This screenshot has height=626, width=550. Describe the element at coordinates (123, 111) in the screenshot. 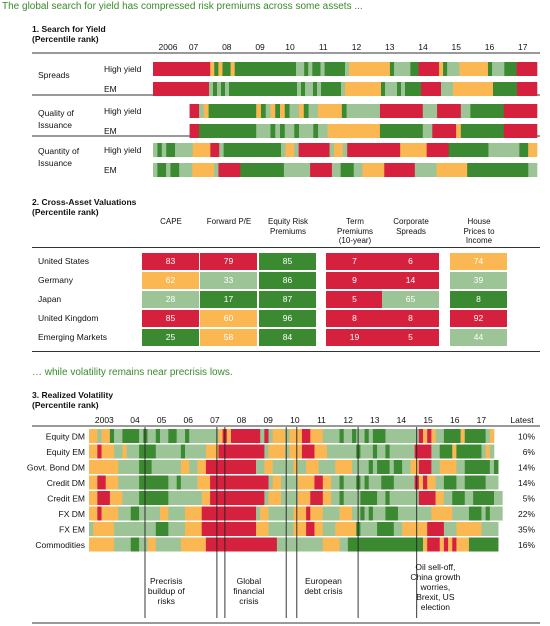

I see `panel1-row-label: High yield` at that location.